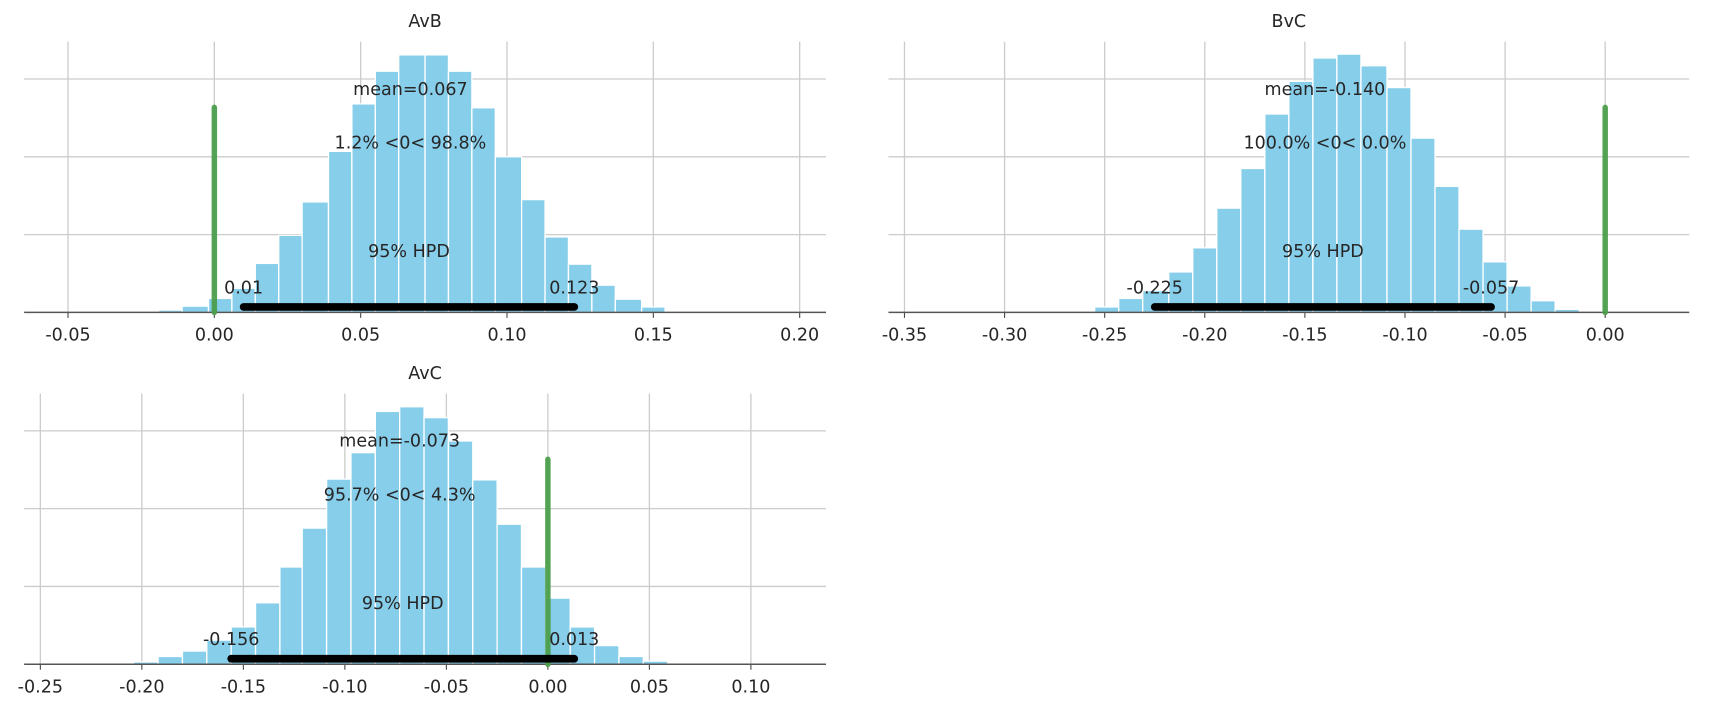 The height and width of the screenshot is (707, 1709). Describe the element at coordinates (1004, 335) in the screenshot. I see `x-tick-label: -0.30` at that location.